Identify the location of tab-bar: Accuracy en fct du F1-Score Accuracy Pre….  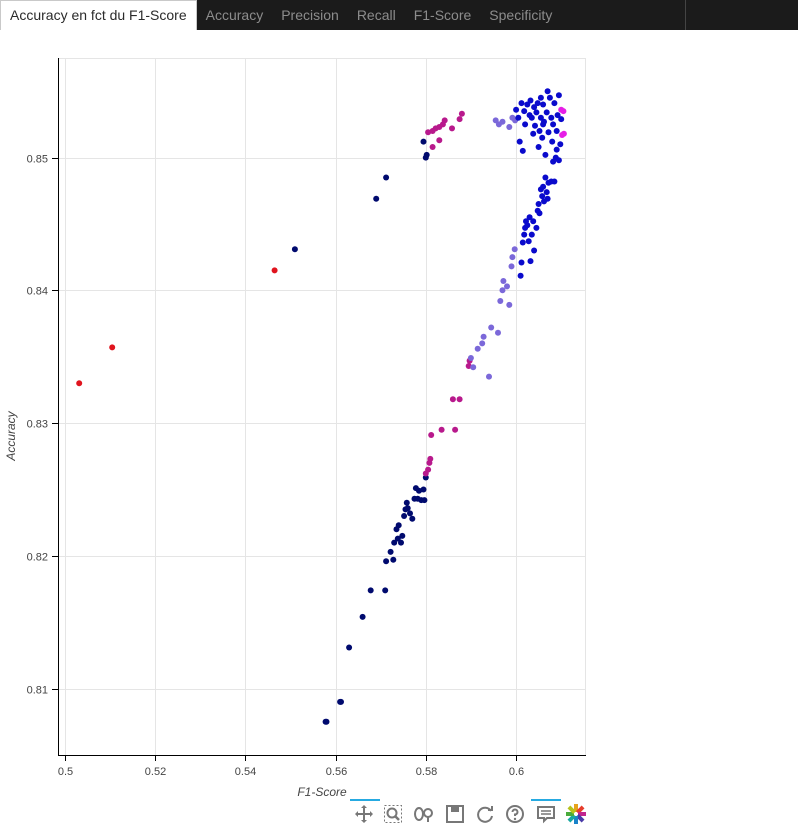
(399, 15).